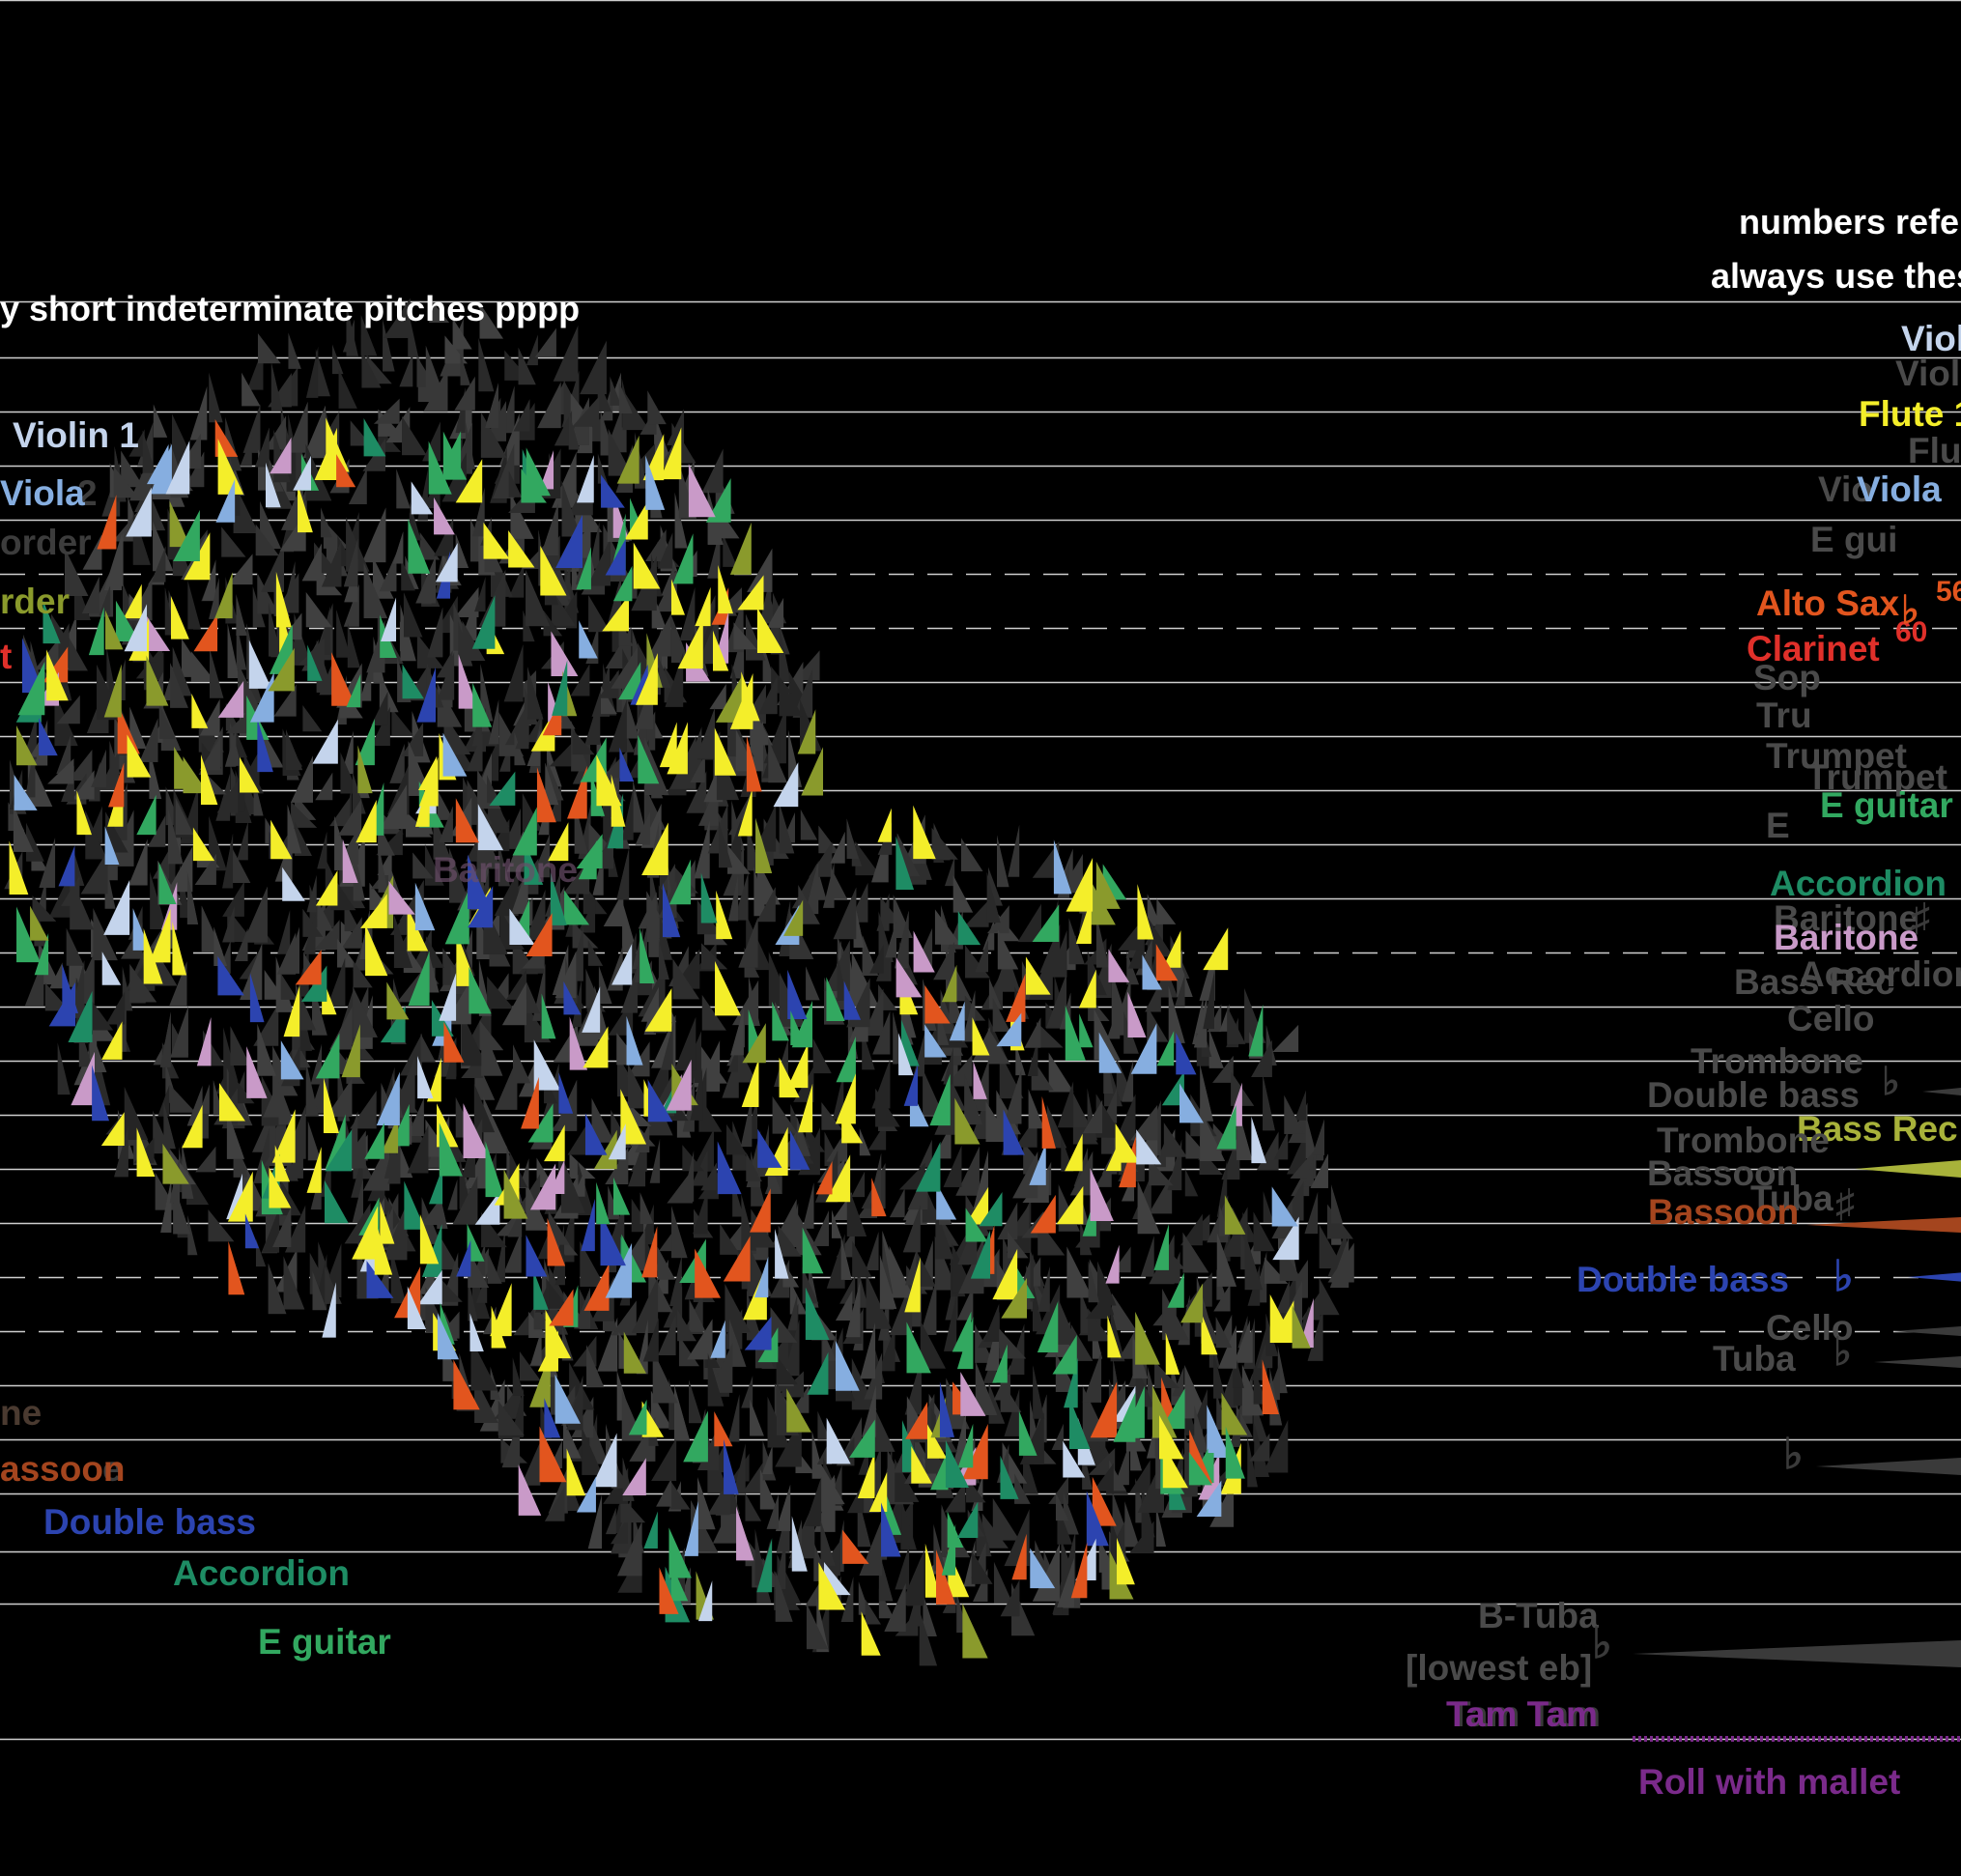  What do you see at coordinates (1843, 1277) in the screenshot?
I see `flat-icon: ♭` at bounding box center [1843, 1277].